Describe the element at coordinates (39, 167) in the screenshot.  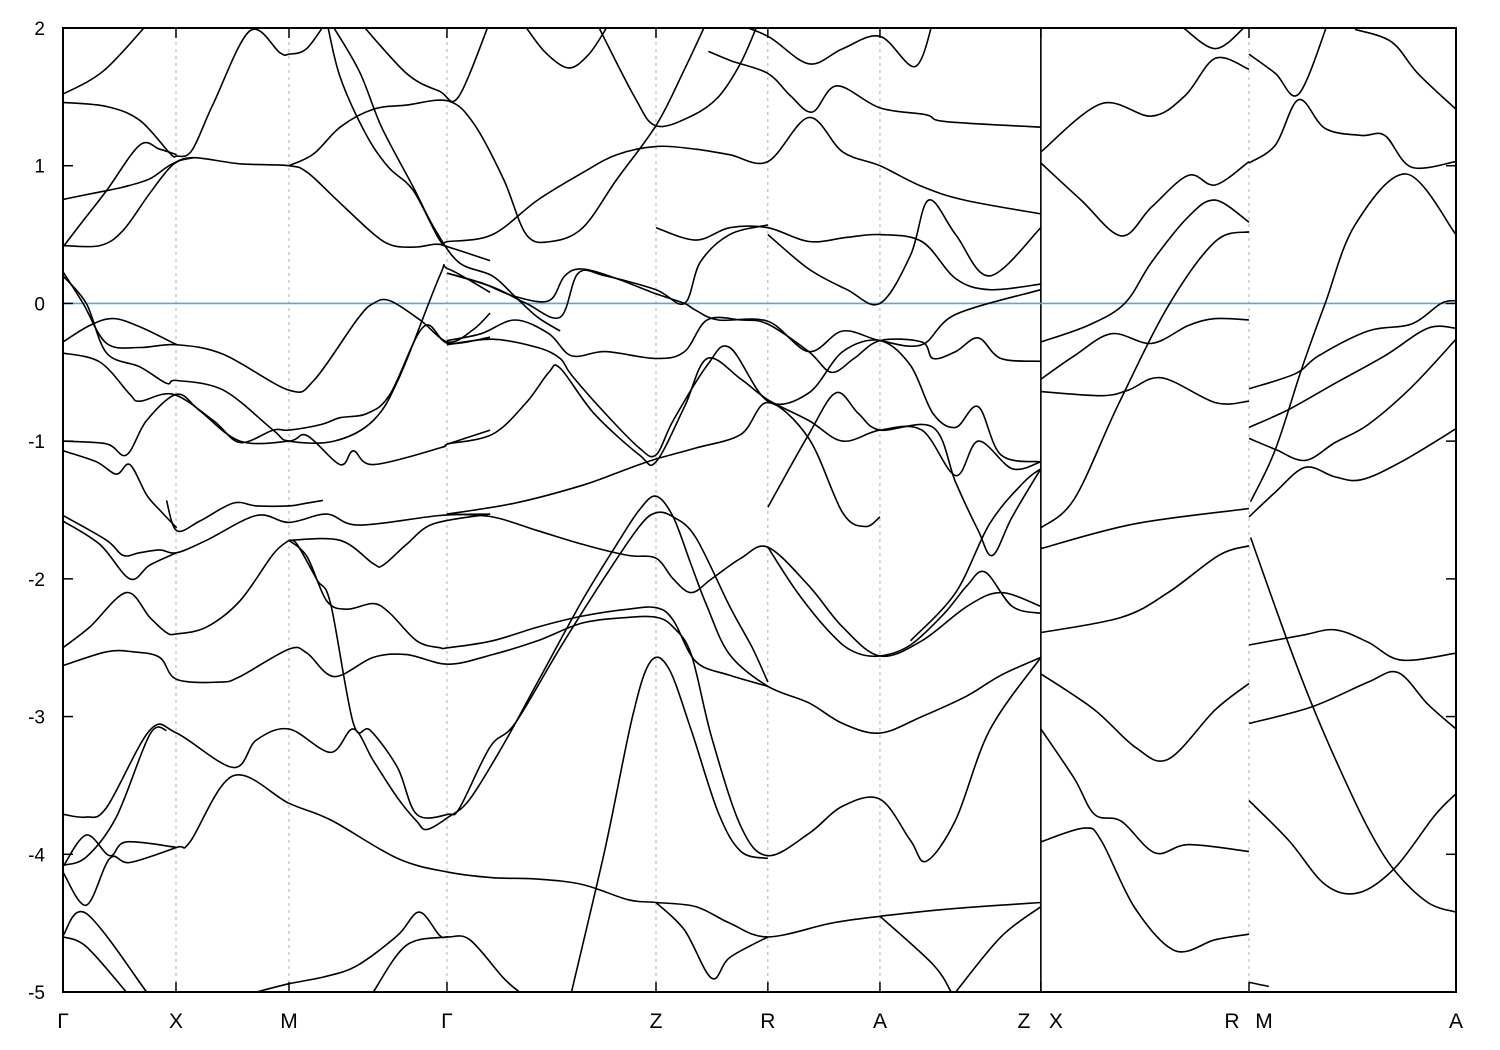
I see `y-tick-label: 1` at that location.